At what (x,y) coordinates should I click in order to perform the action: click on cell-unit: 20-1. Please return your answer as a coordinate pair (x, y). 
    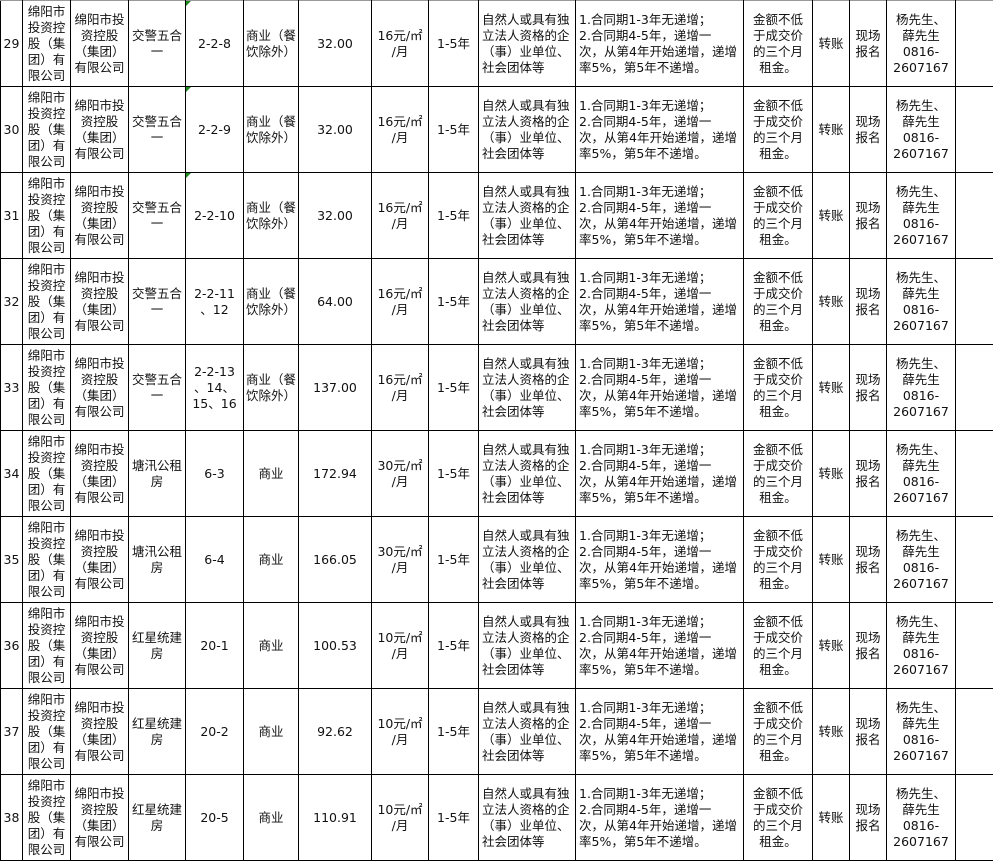
    Looking at the image, I should click on (214, 645).